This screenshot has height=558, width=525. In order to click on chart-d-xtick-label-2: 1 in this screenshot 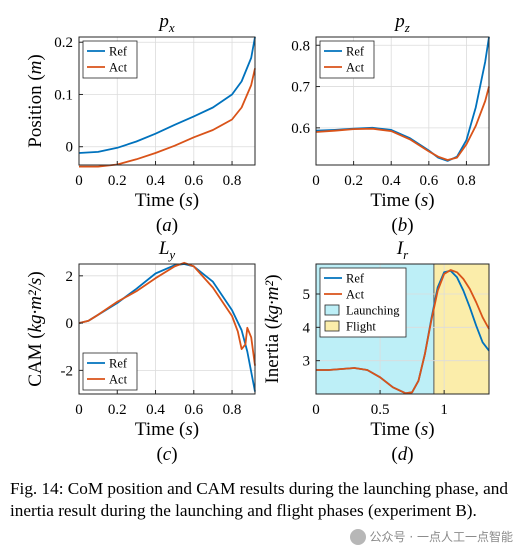, I will do `click(444, 410)`.